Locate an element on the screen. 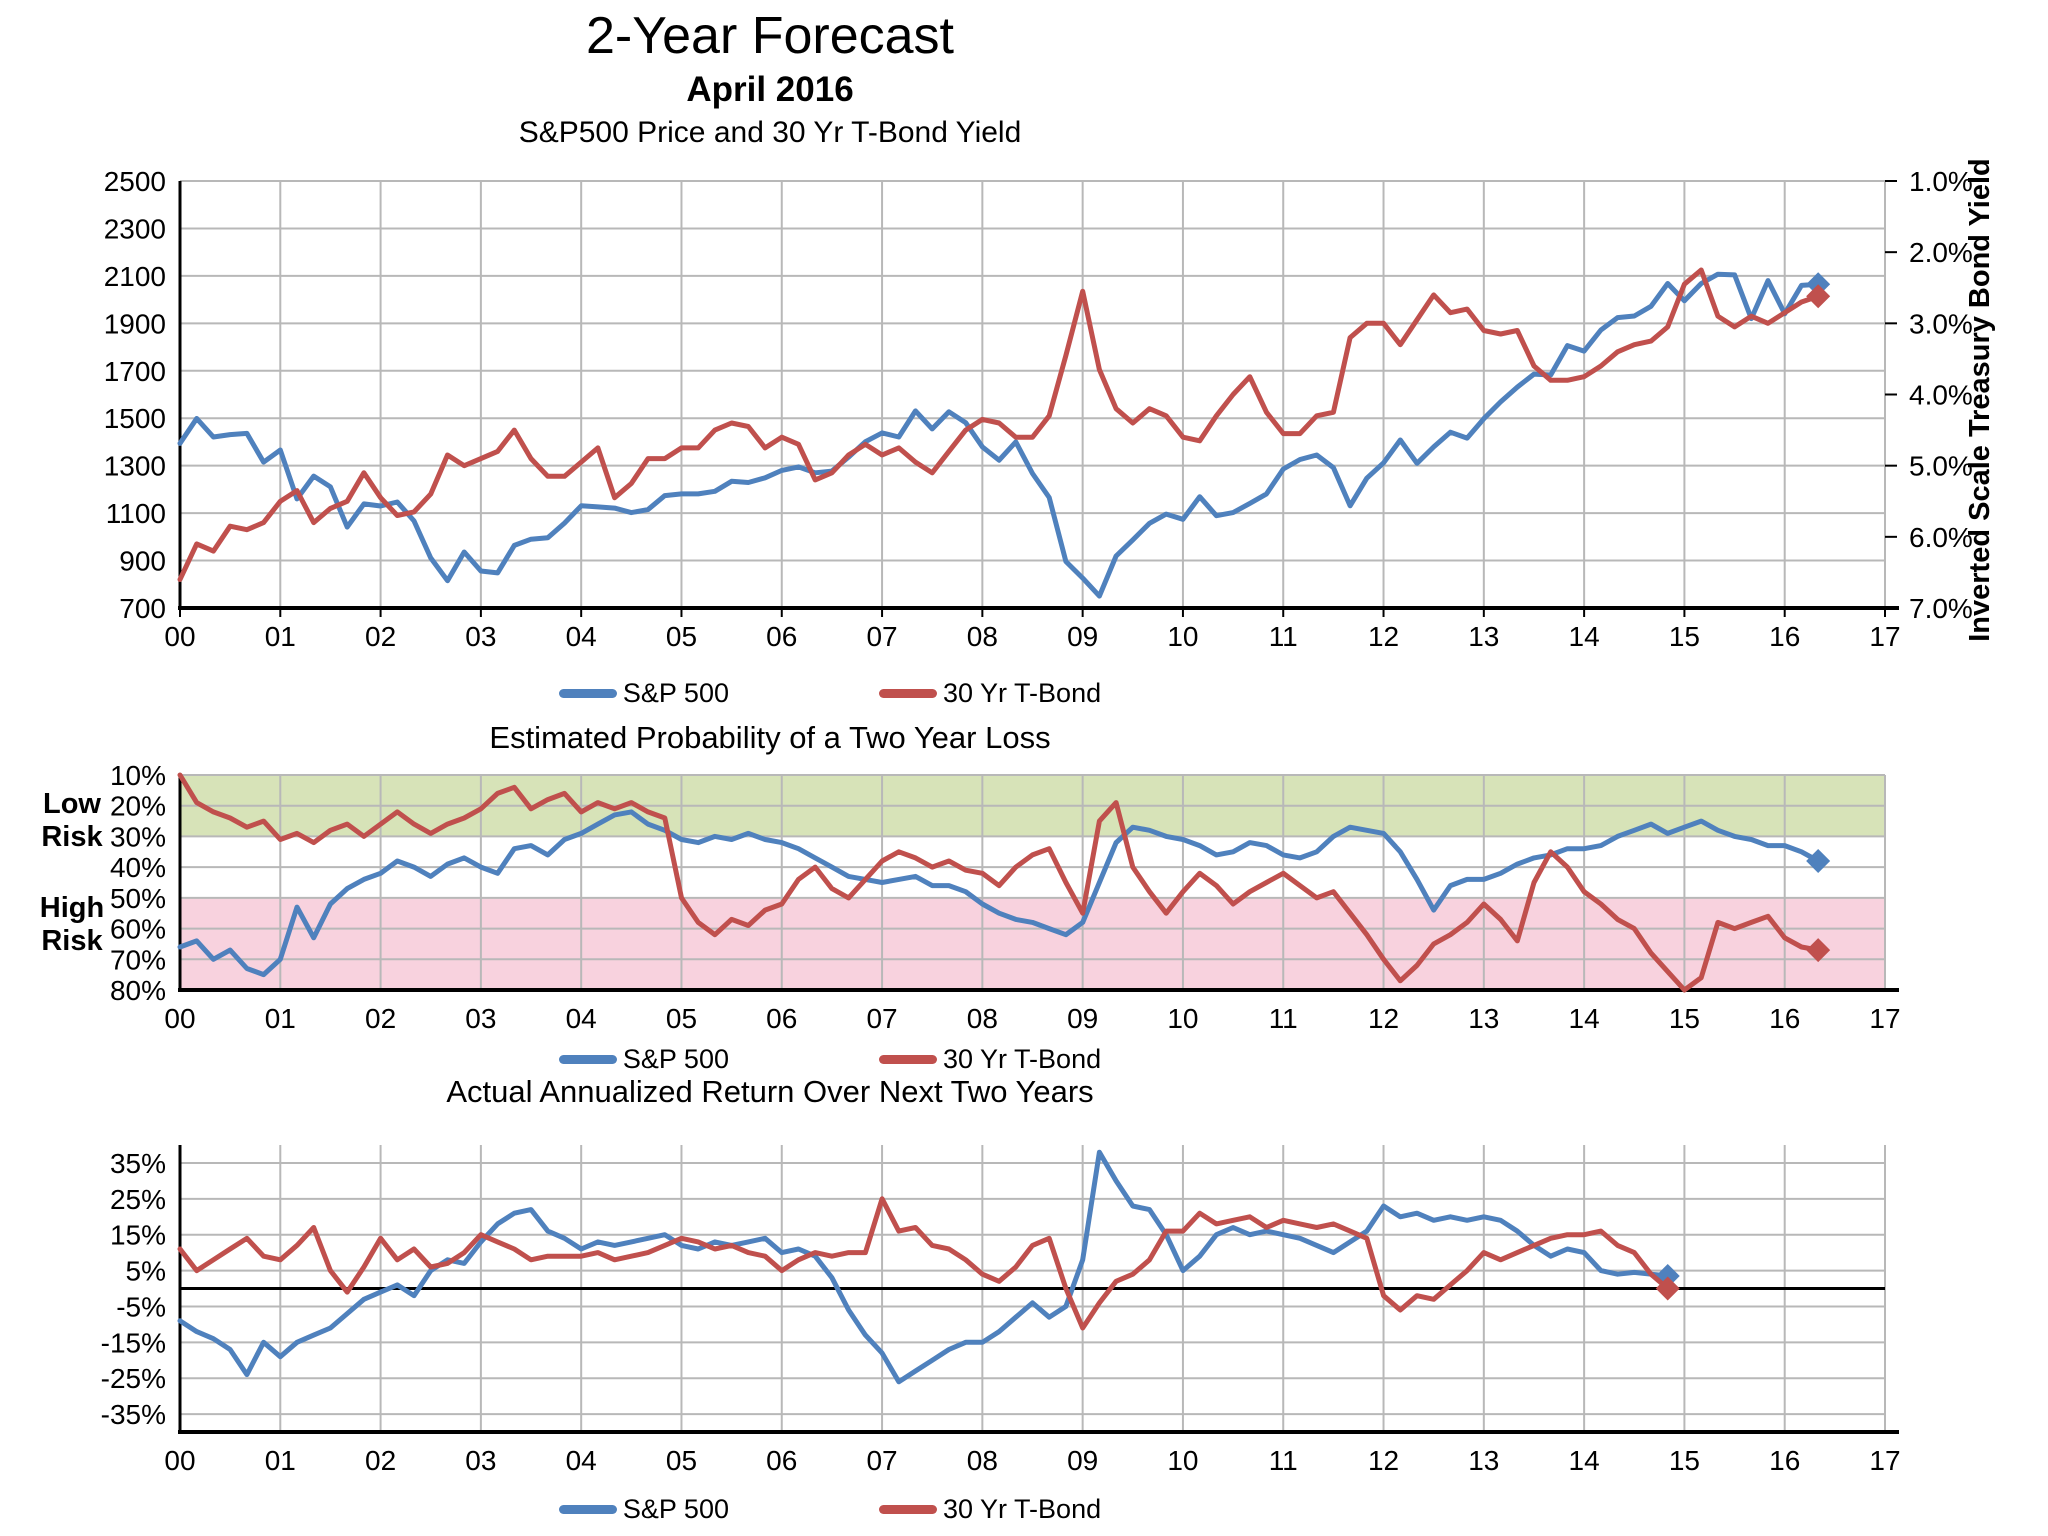 The image size is (2048, 1536). legend-probability: S&P 500 30 Yr T-Bond is located at coordinates (830, 1059).